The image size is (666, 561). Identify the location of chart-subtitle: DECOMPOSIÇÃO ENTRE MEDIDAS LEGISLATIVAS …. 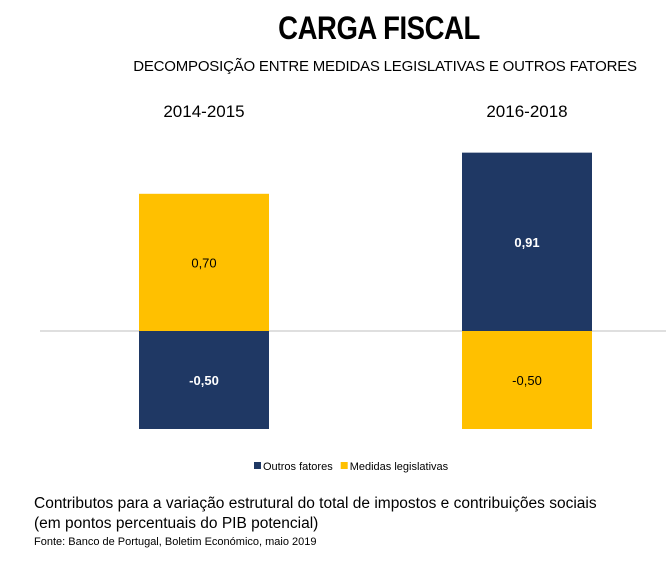
(385, 66).